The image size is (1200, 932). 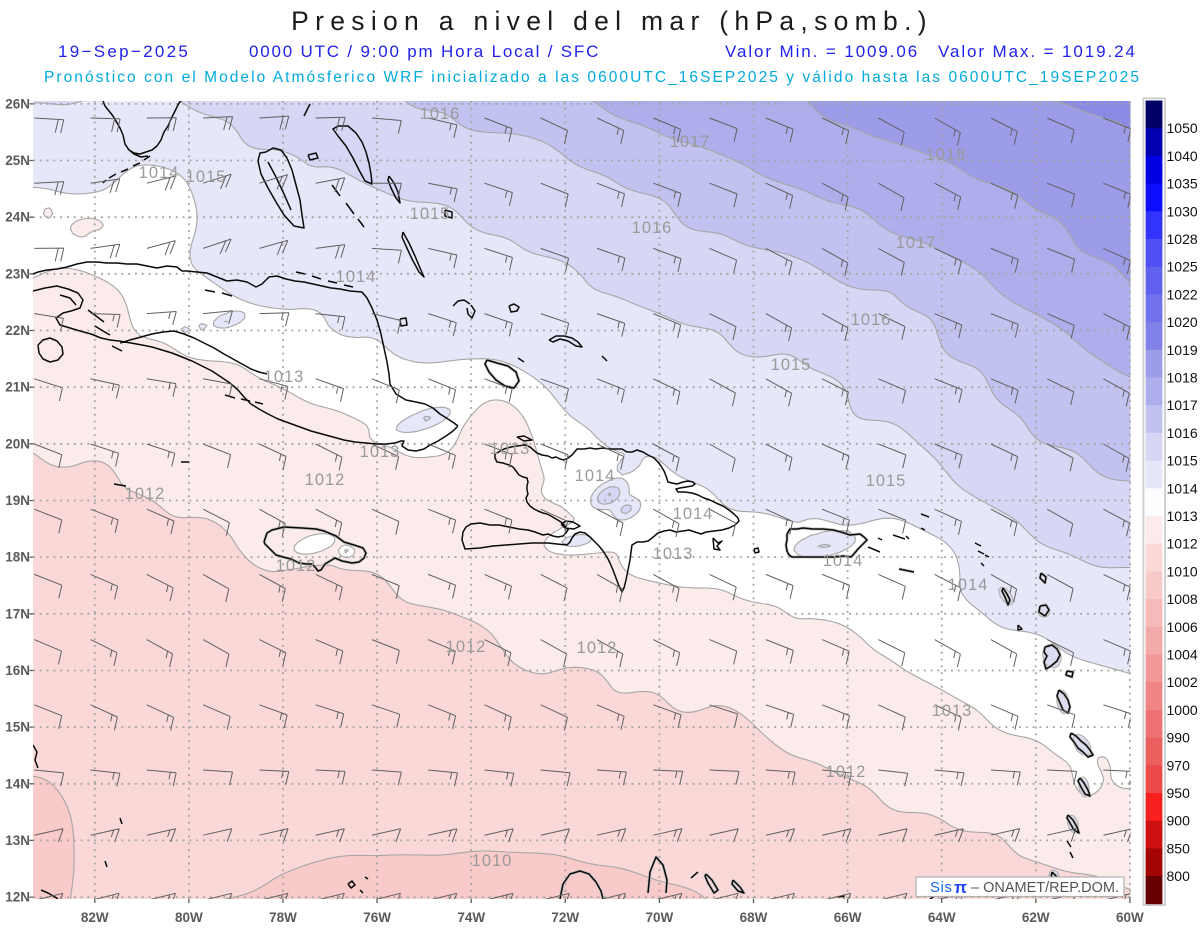 What do you see at coordinates (17, 670) in the screenshot?
I see `svg-text: 16N` at bounding box center [17, 670].